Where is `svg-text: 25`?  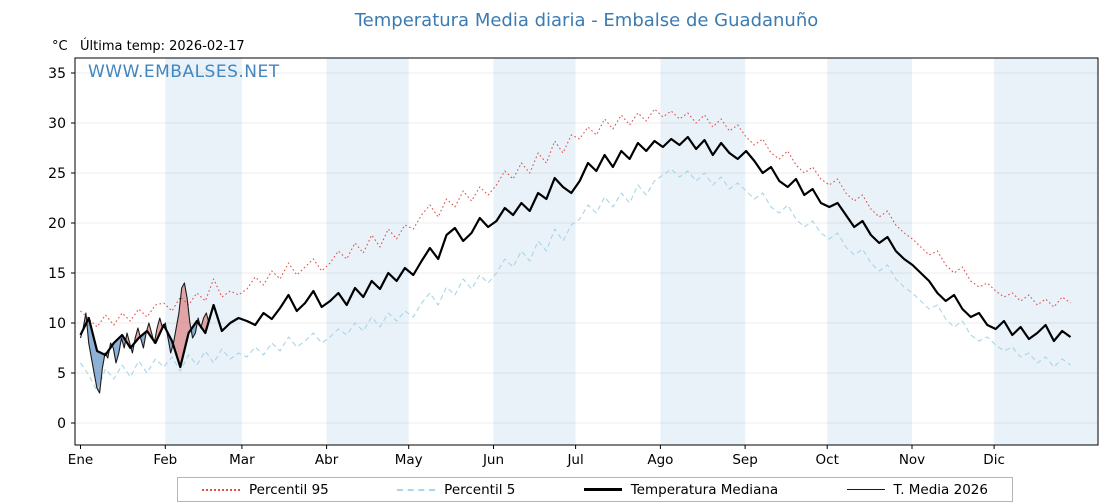
svg-text: 25 is located at coordinates (57, 174).